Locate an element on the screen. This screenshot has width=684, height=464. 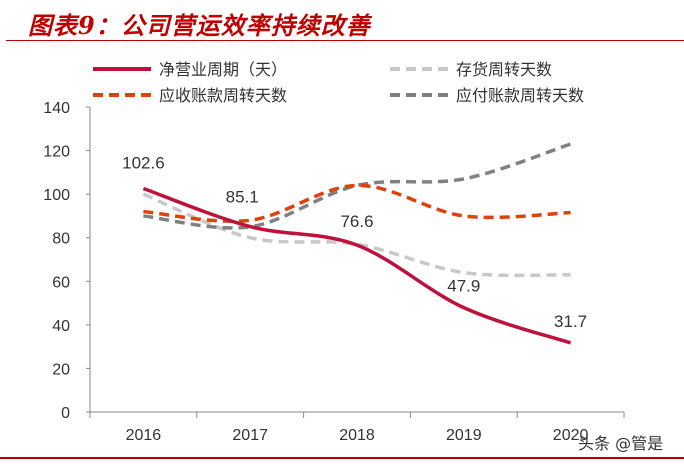
legend-label: 净营业周期（天） is located at coordinates (223, 70).